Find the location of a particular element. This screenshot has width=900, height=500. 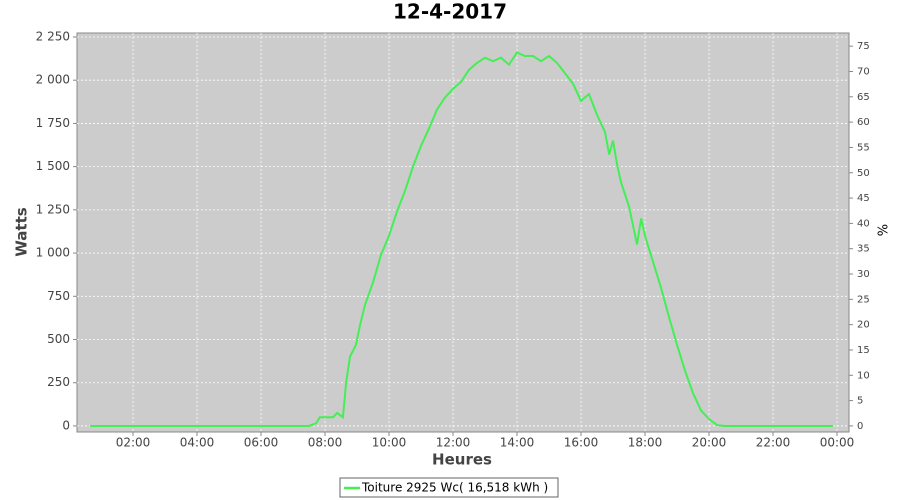

y2-tick-label: 40 is located at coordinates (863, 223).